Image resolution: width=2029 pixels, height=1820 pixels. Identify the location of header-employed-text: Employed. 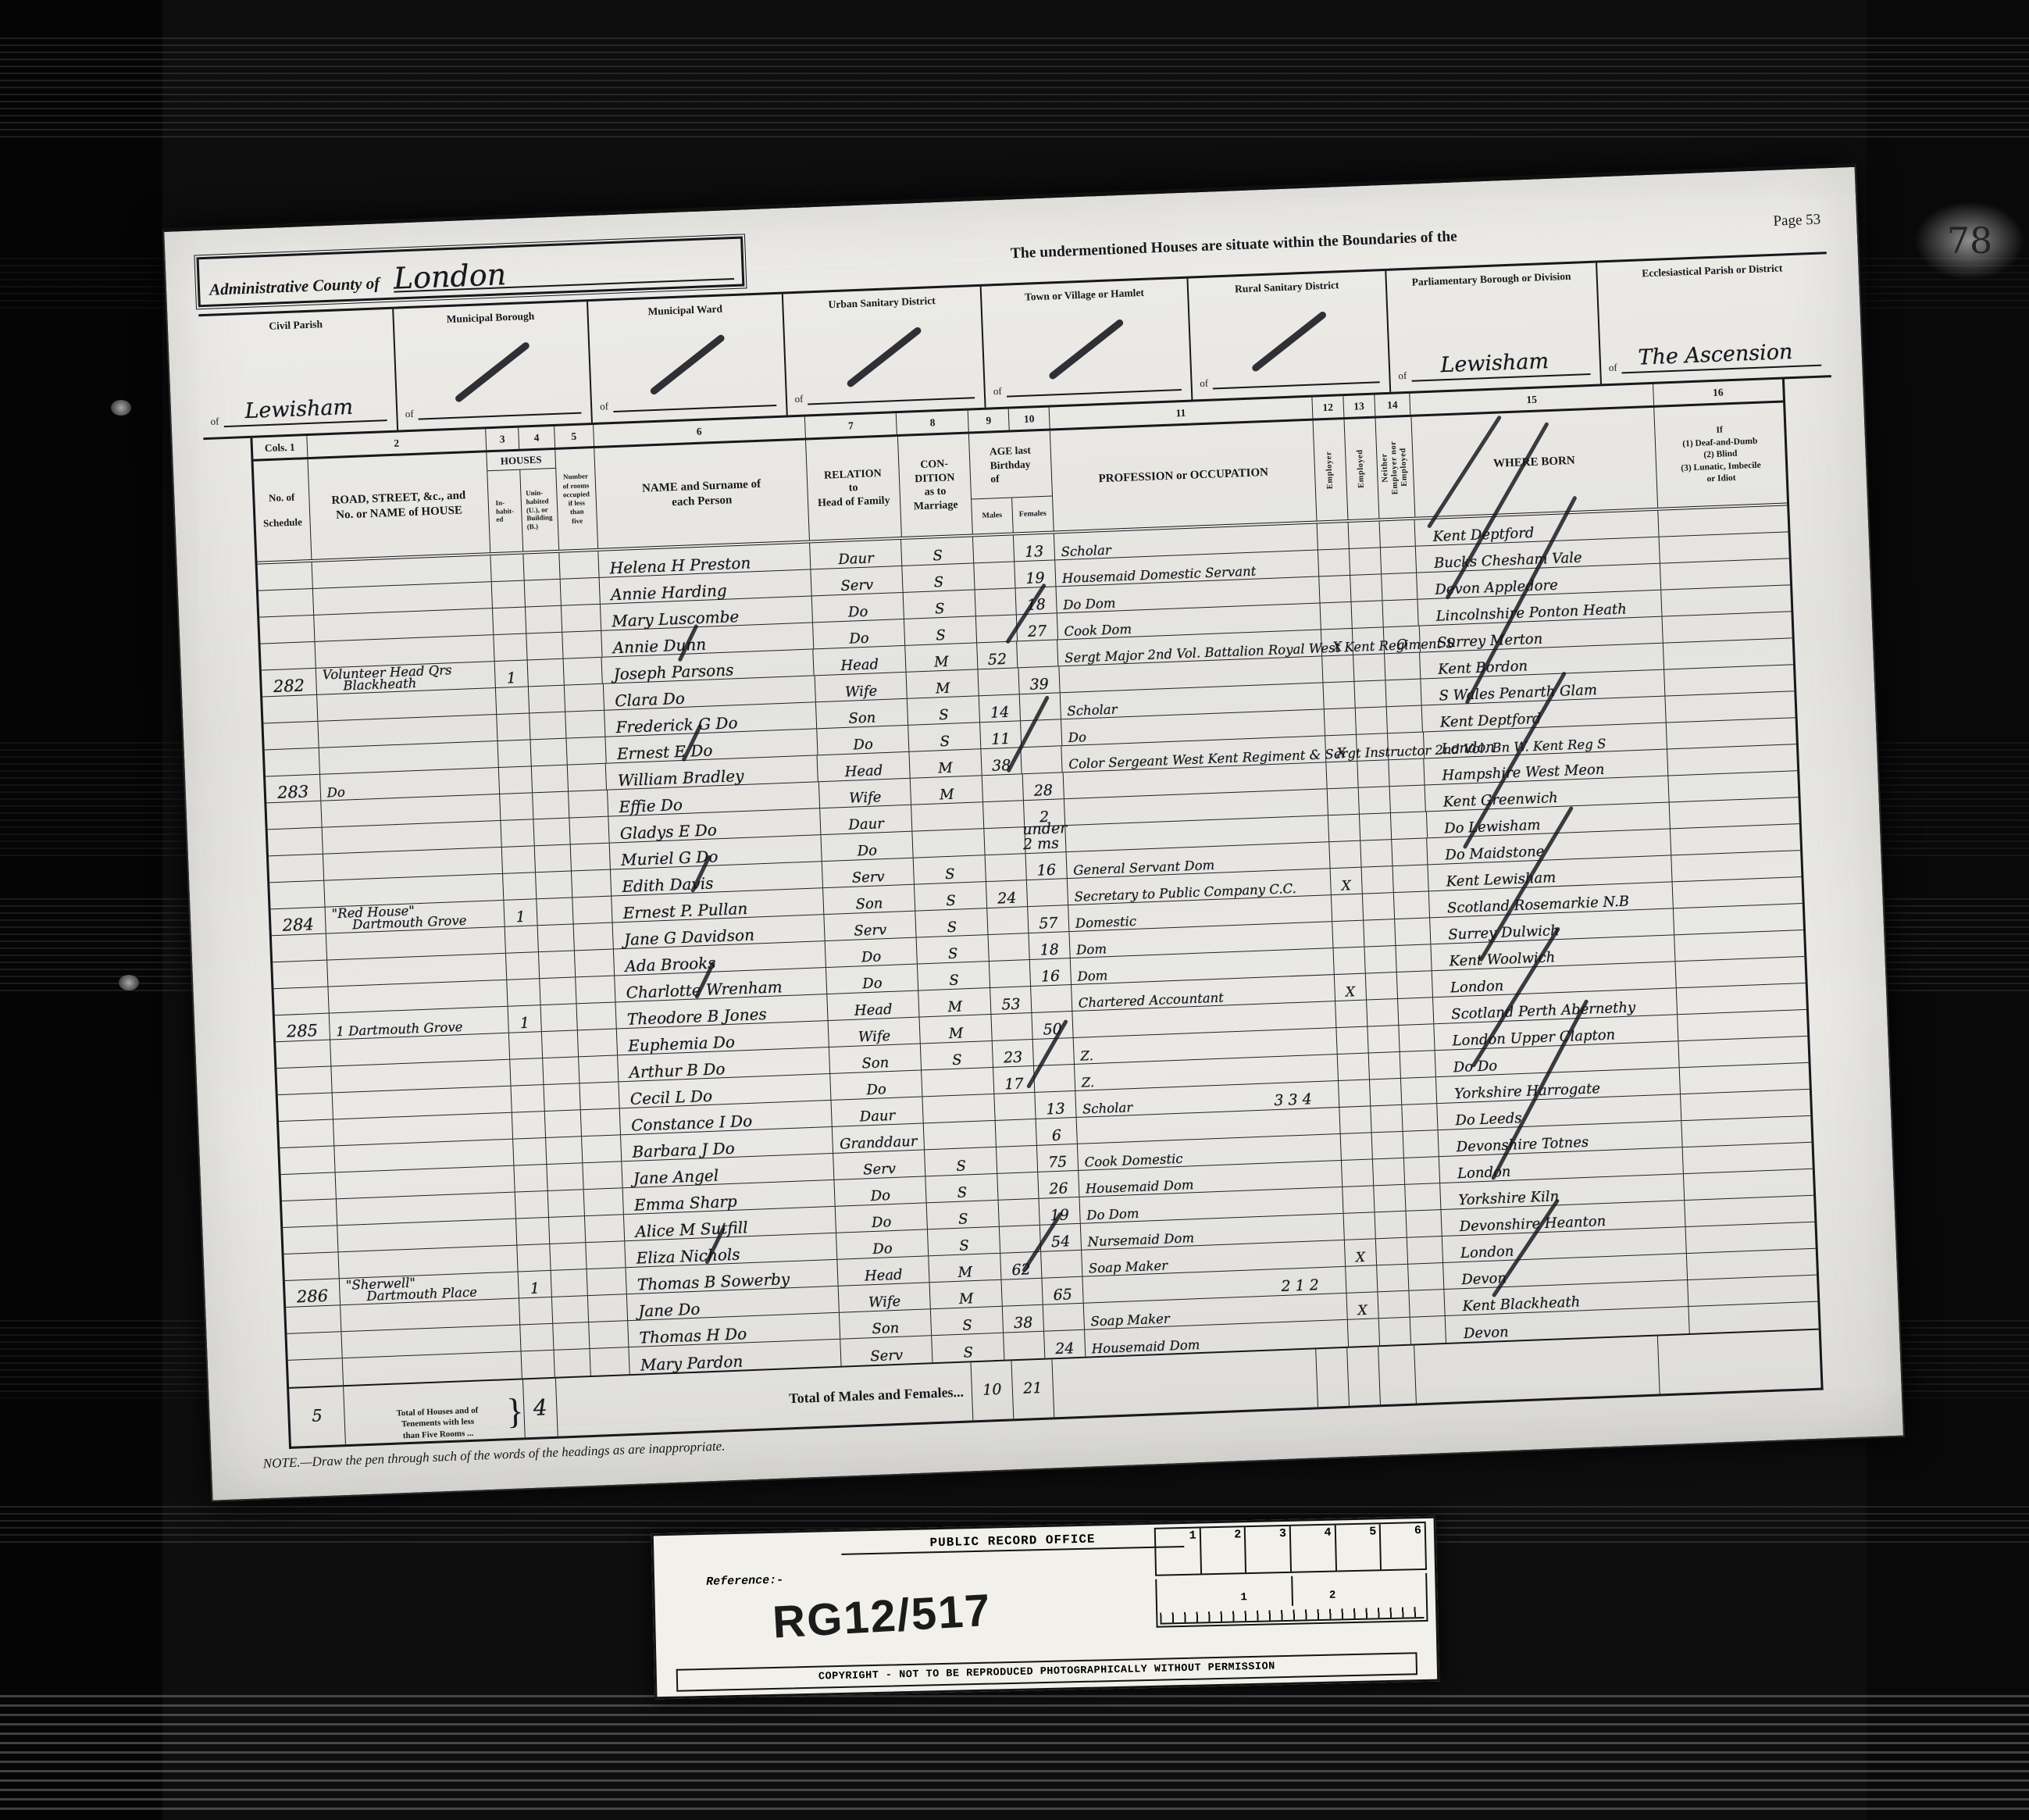
(1361, 469).